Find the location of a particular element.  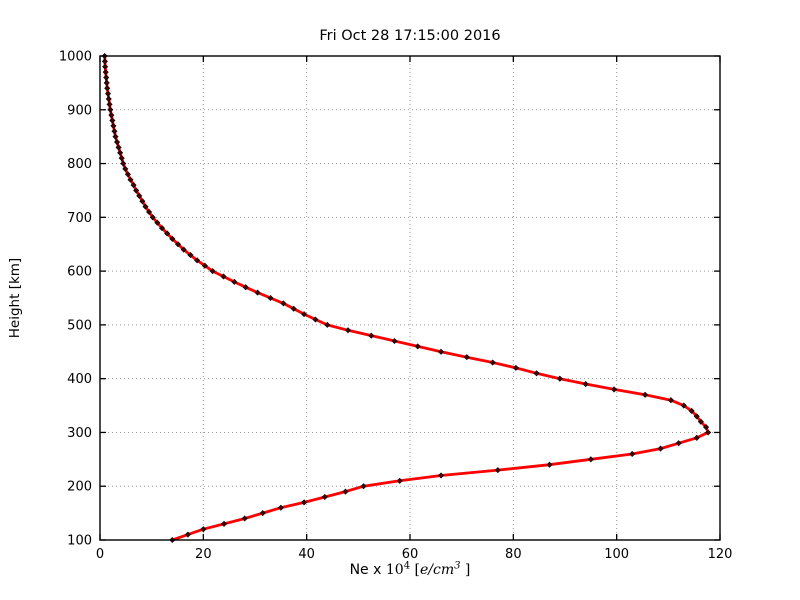

x-axis-label-part: 3 is located at coordinates (457, 566).